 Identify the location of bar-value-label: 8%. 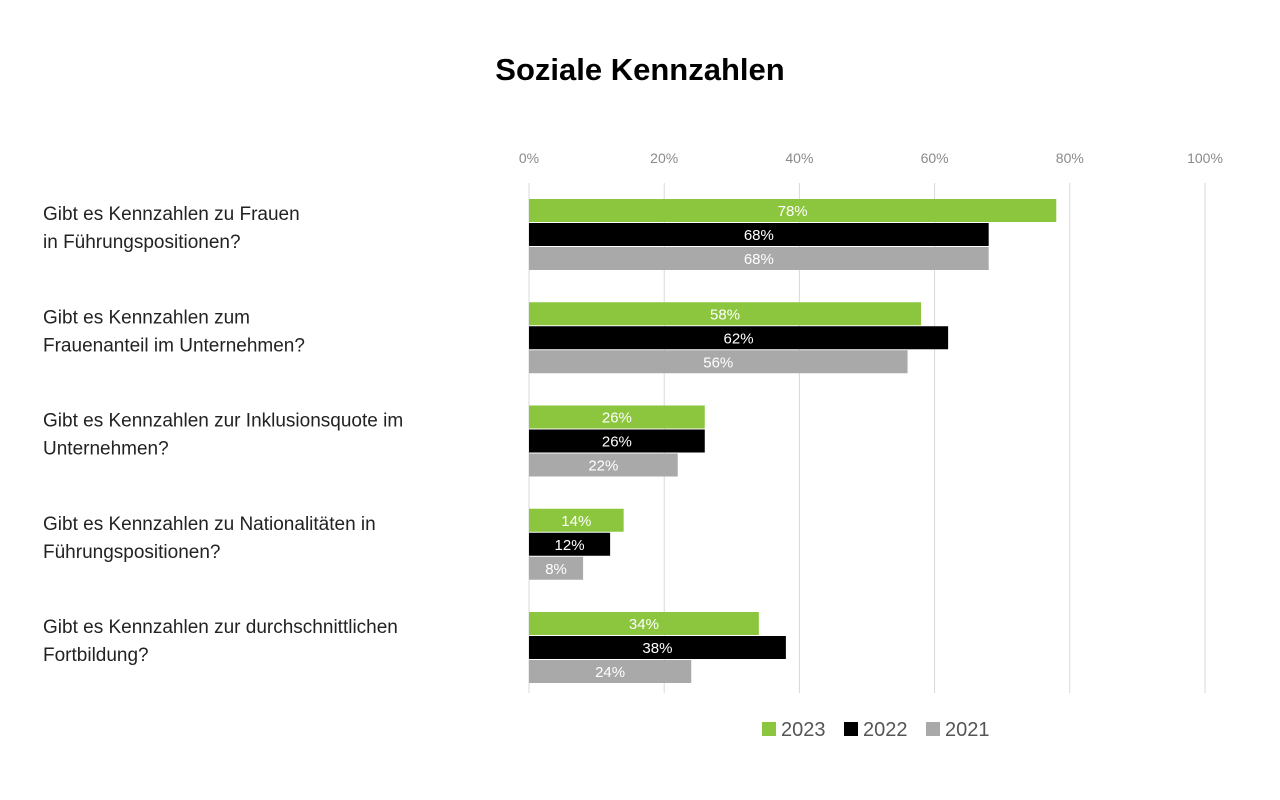
(556, 569).